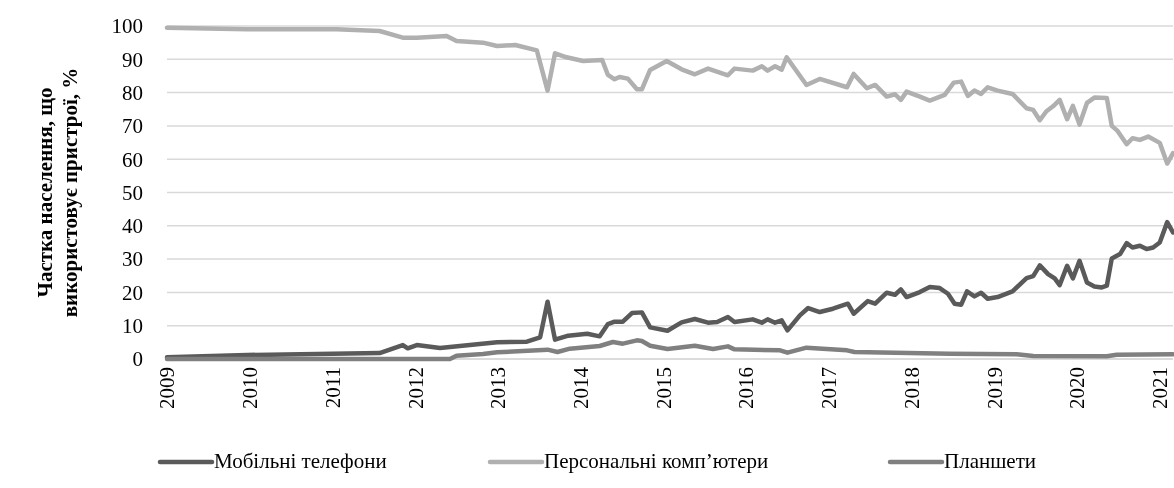 Image resolution: width=1174 pixels, height=488 pixels. What do you see at coordinates (663, 388) in the screenshot?
I see `x-tick-label: 2015` at bounding box center [663, 388].